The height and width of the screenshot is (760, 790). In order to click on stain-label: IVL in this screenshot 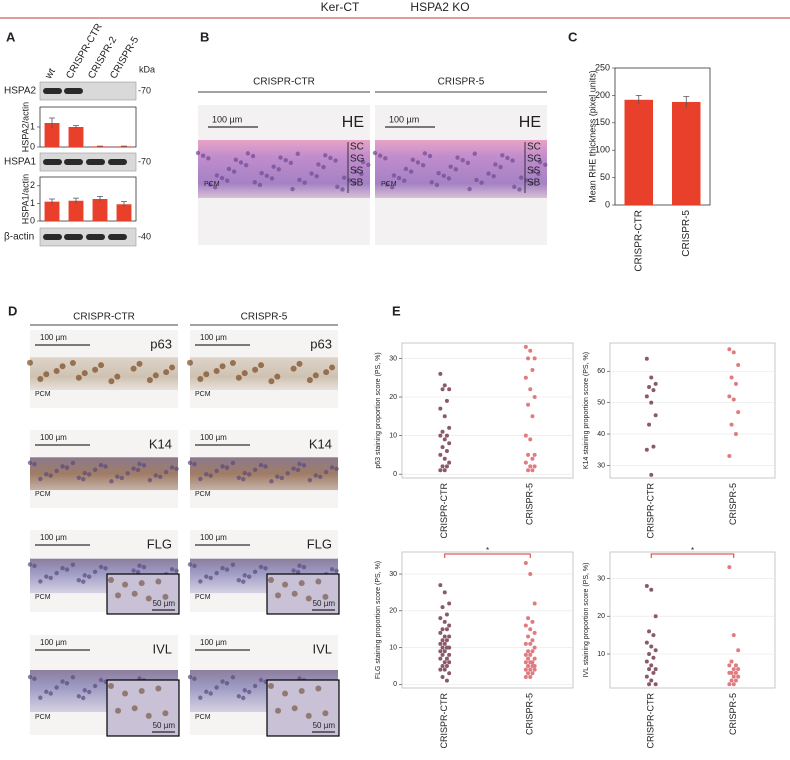, I will do `click(162, 648)`.